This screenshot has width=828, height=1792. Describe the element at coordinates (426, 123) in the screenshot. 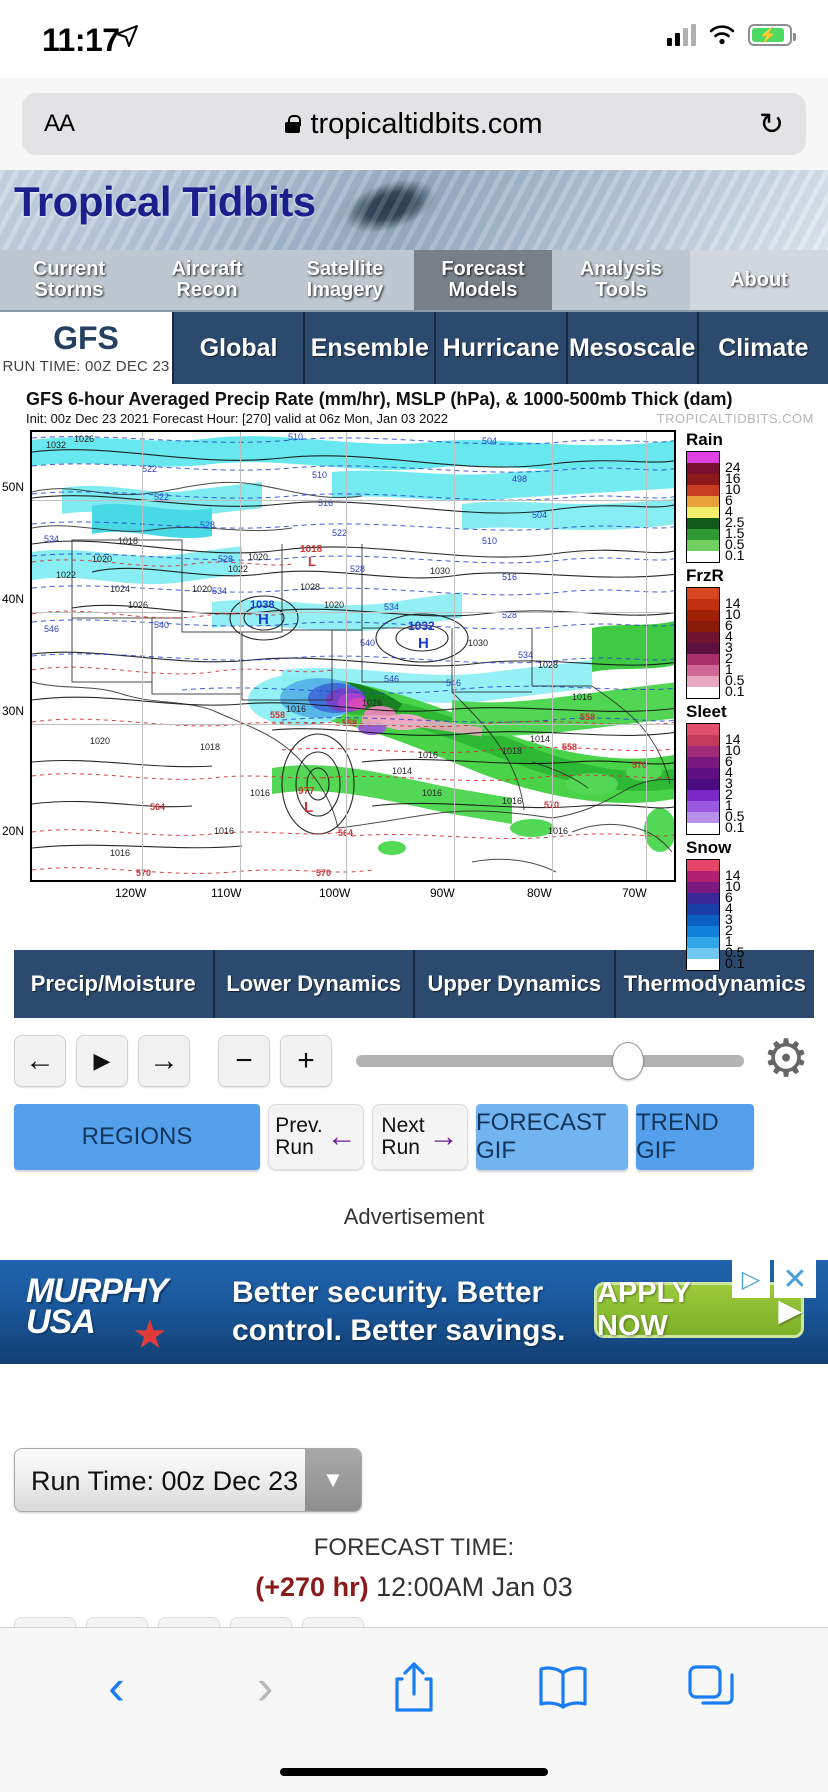

I see `url-text: tropicaltidbits.com` at that location.